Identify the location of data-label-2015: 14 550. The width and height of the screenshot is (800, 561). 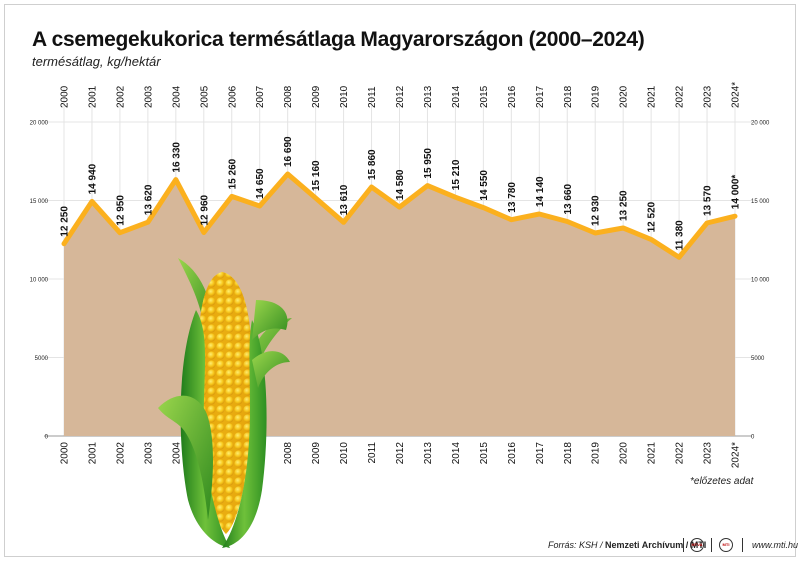
(484, 185).